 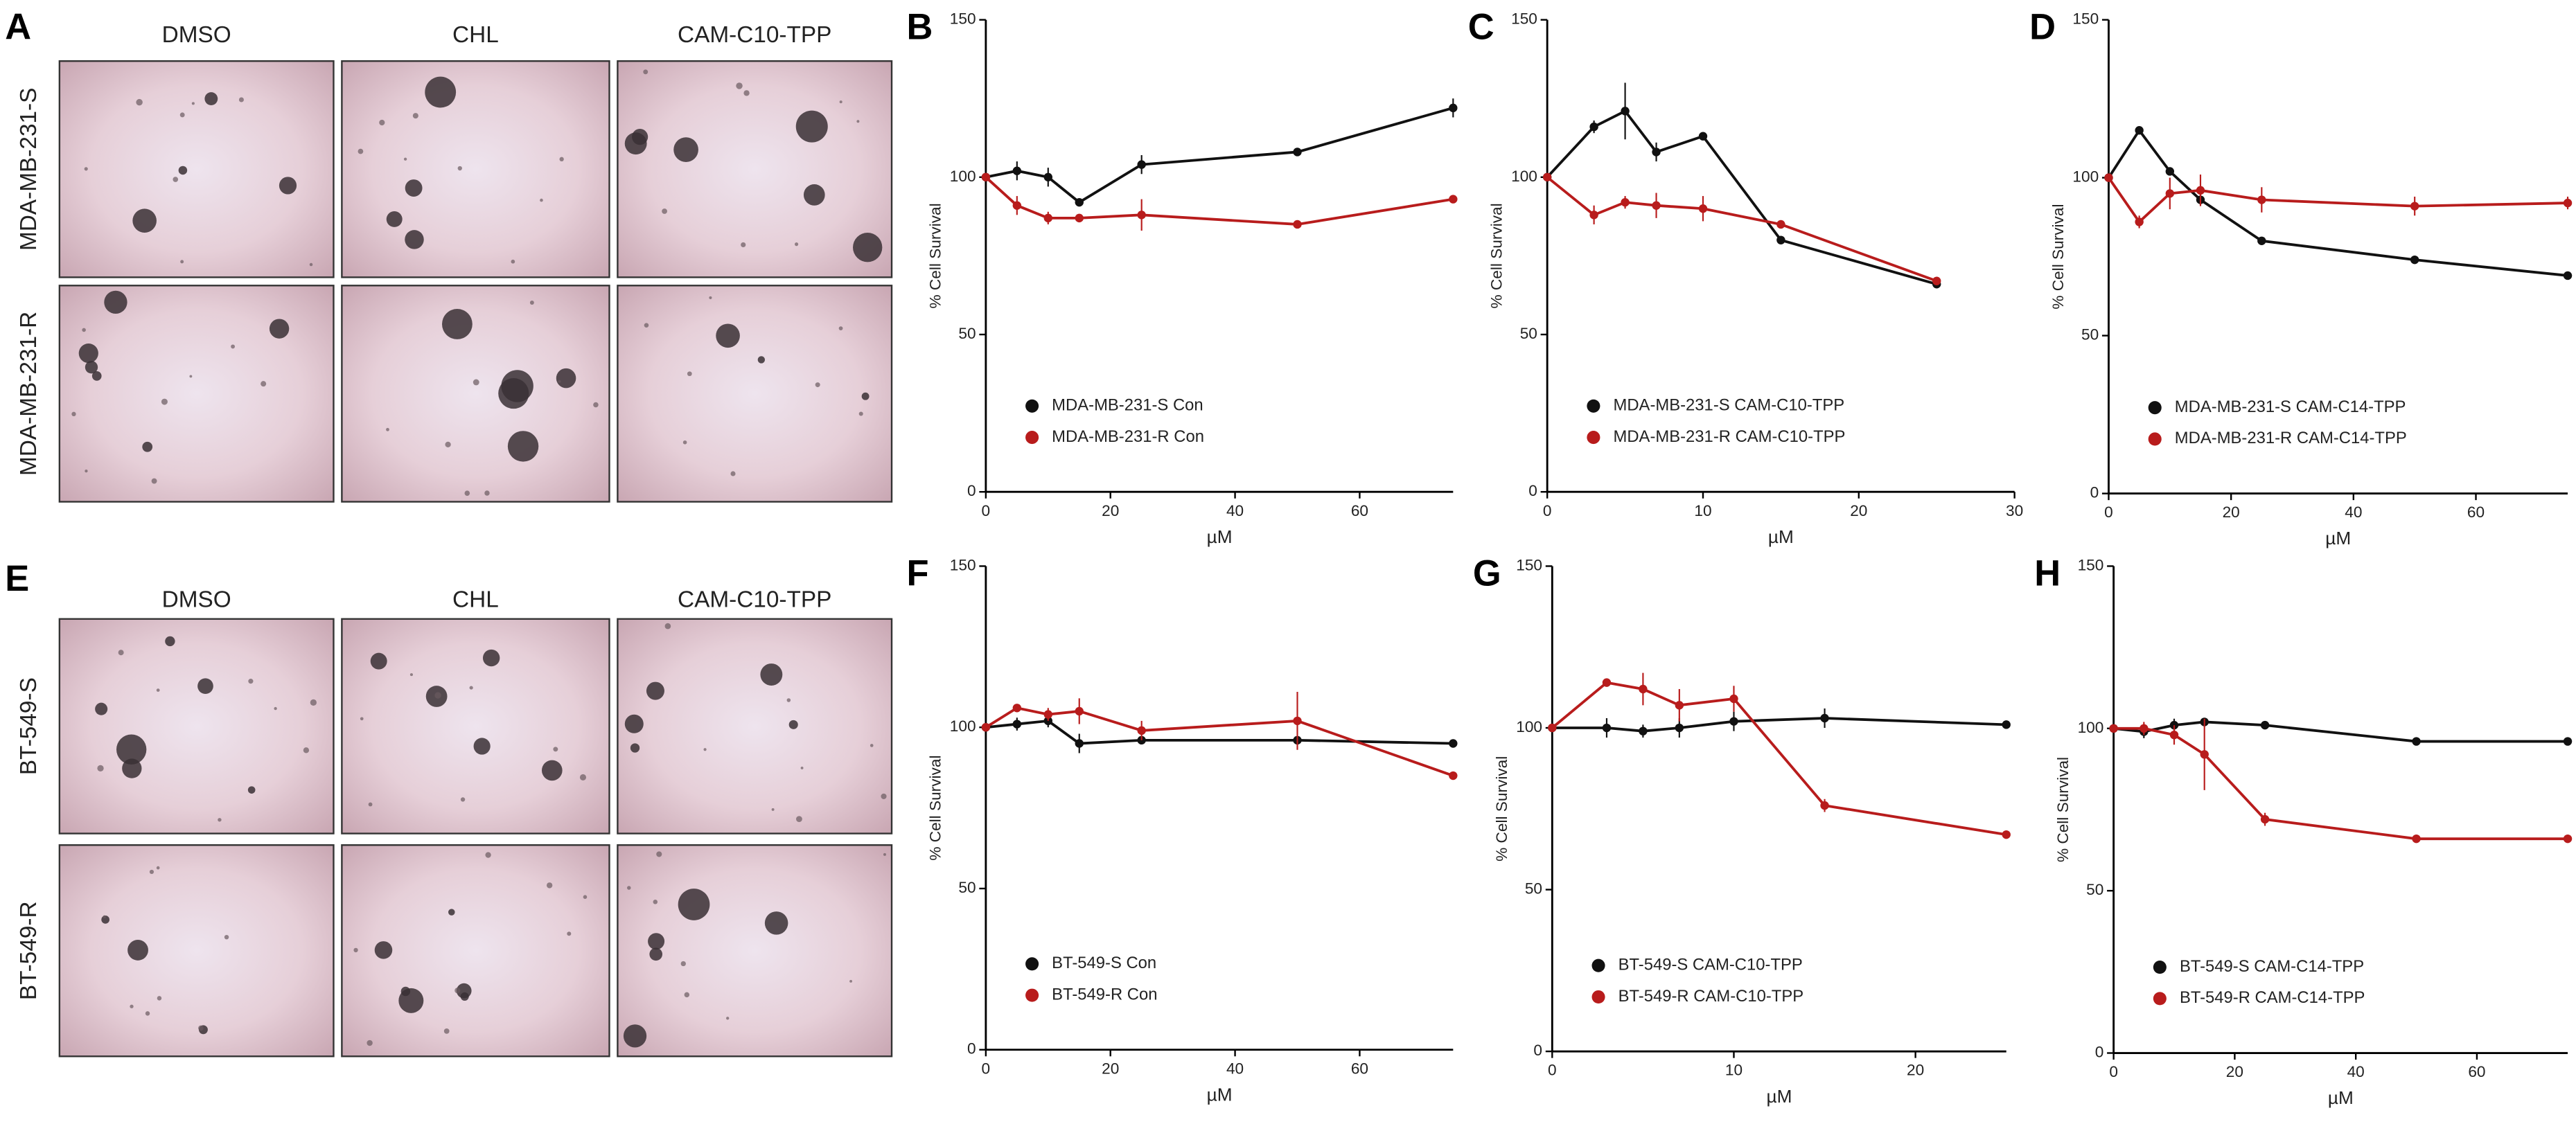 What do you see at coordinates (196, 599) in the screenshot?
I see `column-header: DMSO` at bounding box center [196, 599].